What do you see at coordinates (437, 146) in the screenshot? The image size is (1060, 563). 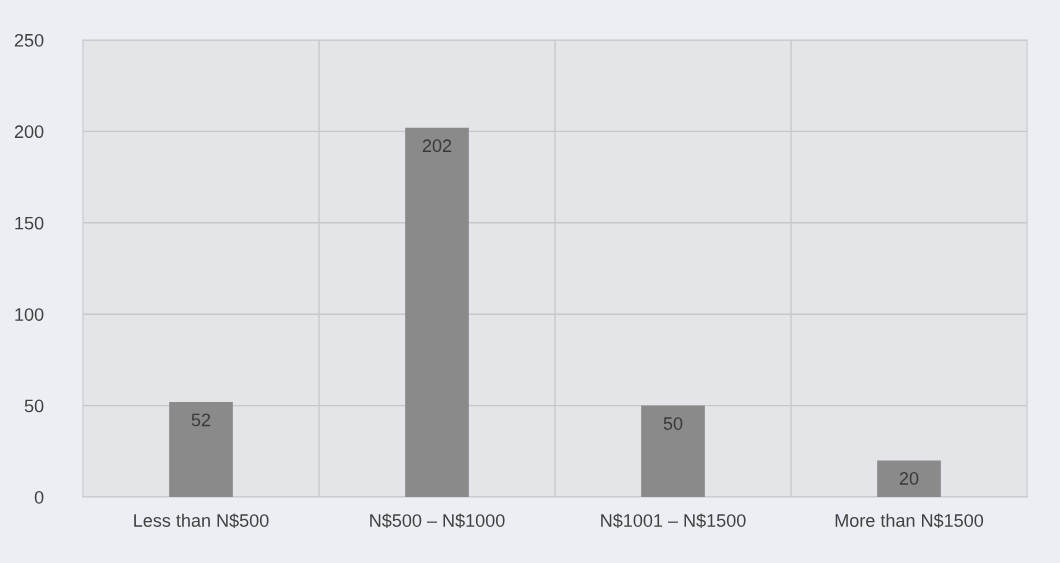 I see `data-label: 202` at bounding box center [437, 146].